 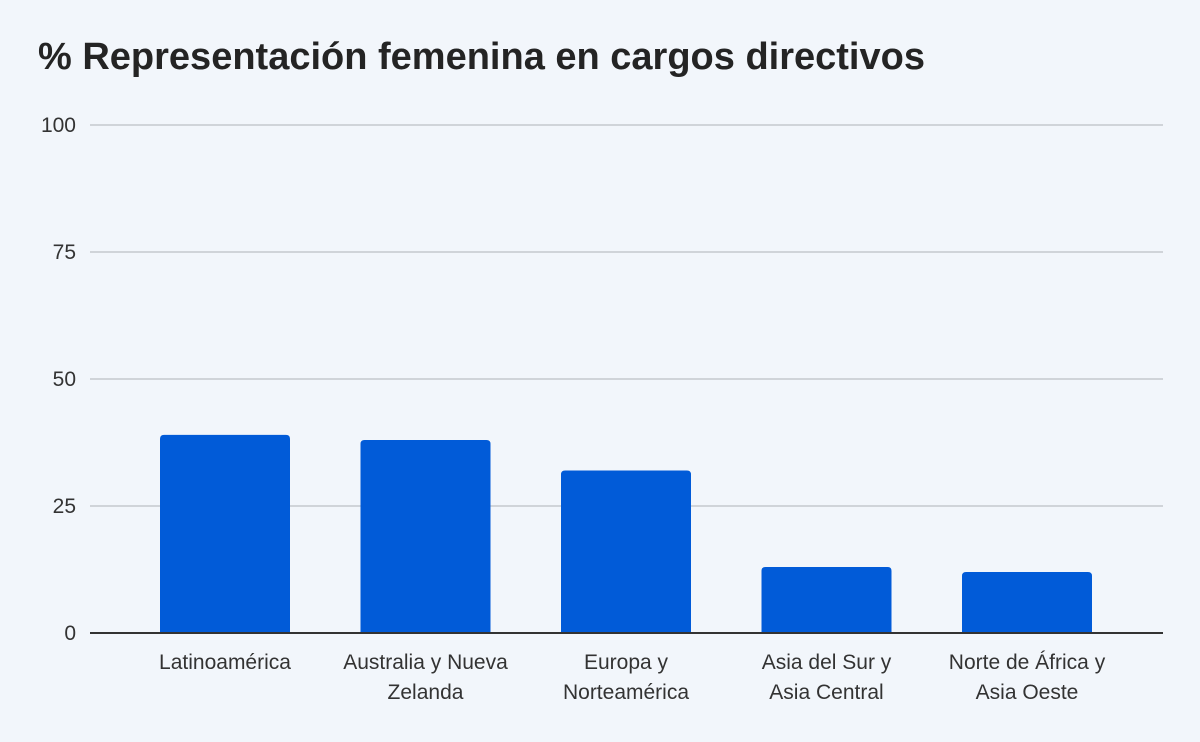 What do you see at coordinates (426, 692) in the screenshot?
I see `x-tick-label-line: Zelanda` at bounding box center [426, 692].